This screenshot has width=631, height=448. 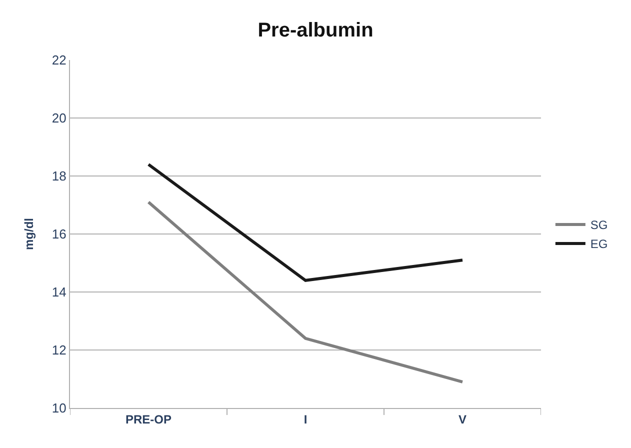 I want to click on y-axis-title: mg/dl, so click(x=29, y=234).